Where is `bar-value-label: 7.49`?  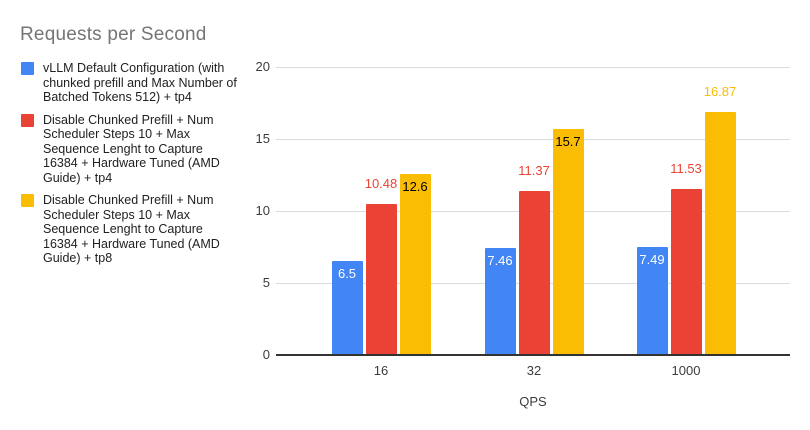 bar-value-label: 7.49 is located at coordinates (652, 260).